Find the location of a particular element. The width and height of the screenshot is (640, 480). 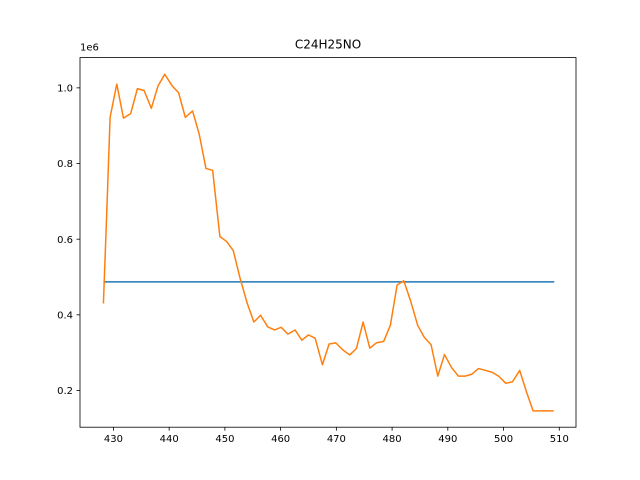

x-tick-label: 500 is located at coordinates (503, 439).